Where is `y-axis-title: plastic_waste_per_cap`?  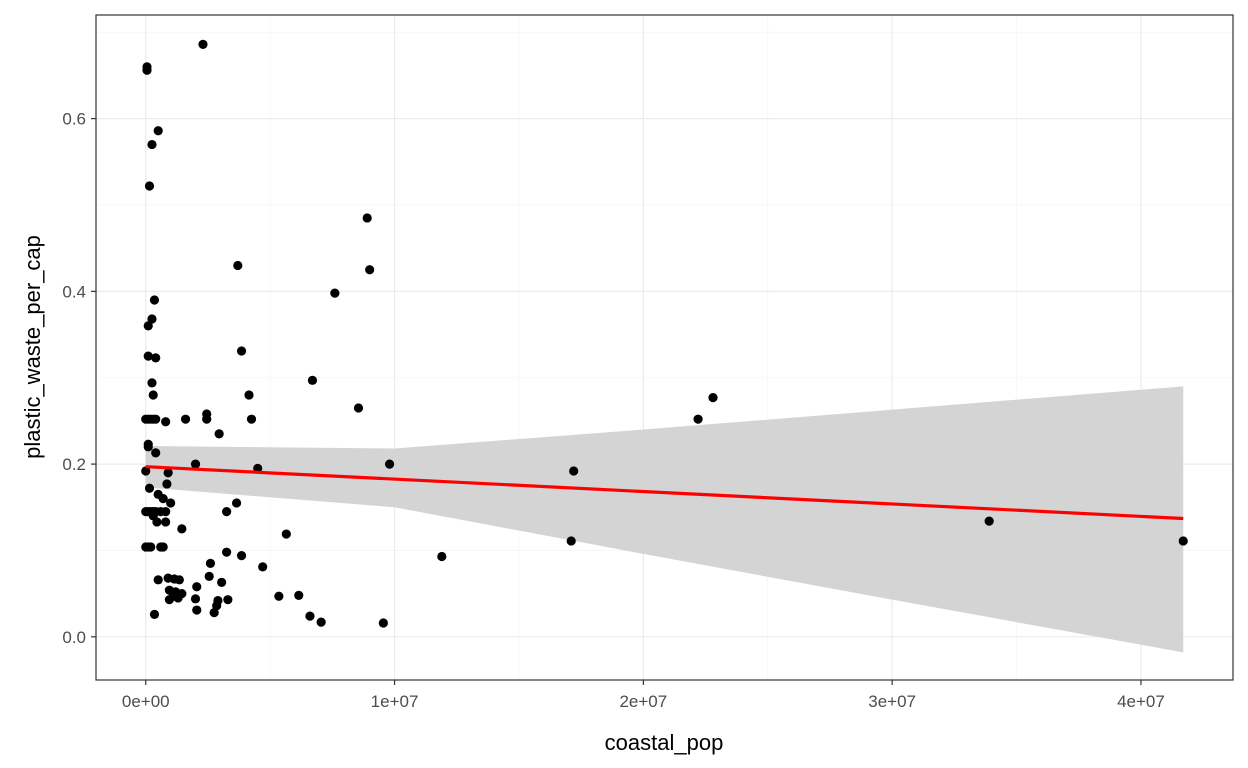
y-axis-title: plastic_waste_per_cap is located at coordinates (32, 347).